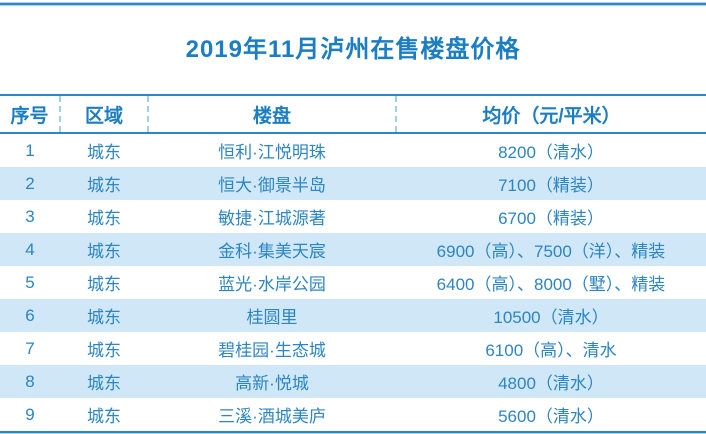 This screenshot has height=434, width=706. What do you see at coordinates (30, 282) in the screenshot?
I see `cell-index: 5` at bounding box center [30, 282].